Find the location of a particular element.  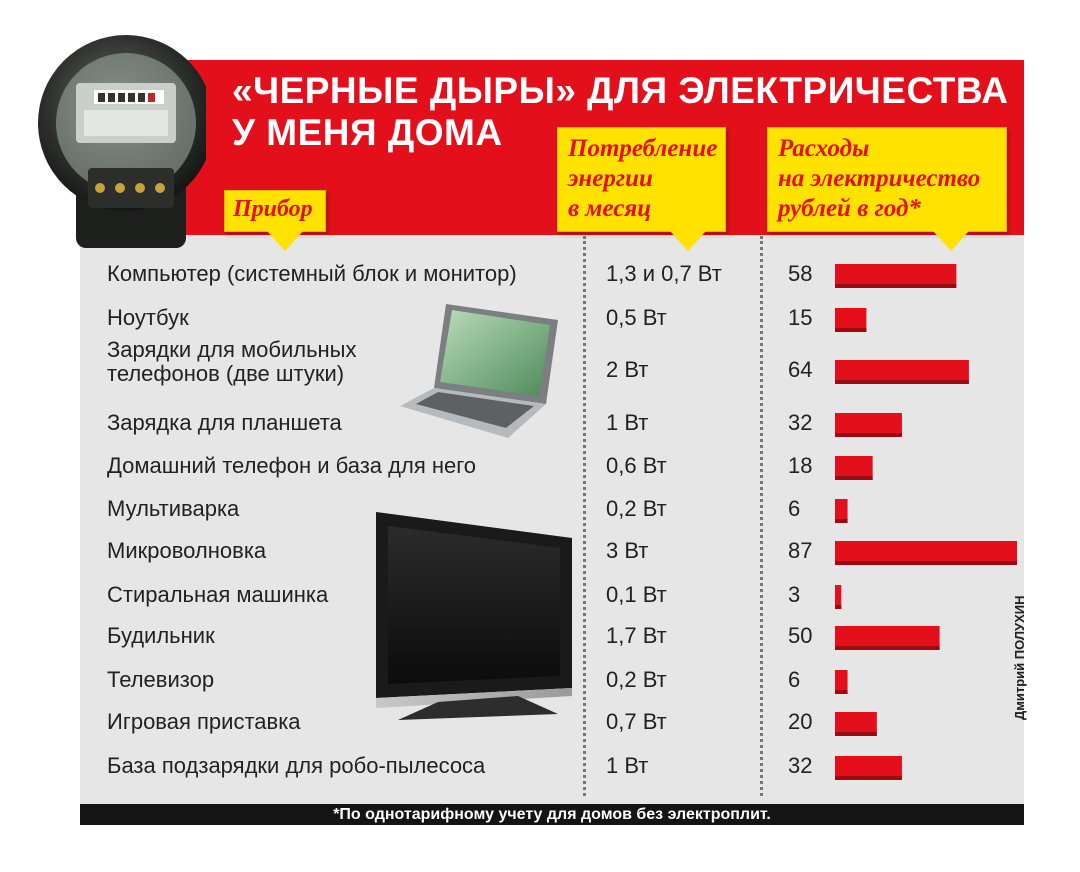

device-name: Мультиварка is located at coordinates (173, 508).